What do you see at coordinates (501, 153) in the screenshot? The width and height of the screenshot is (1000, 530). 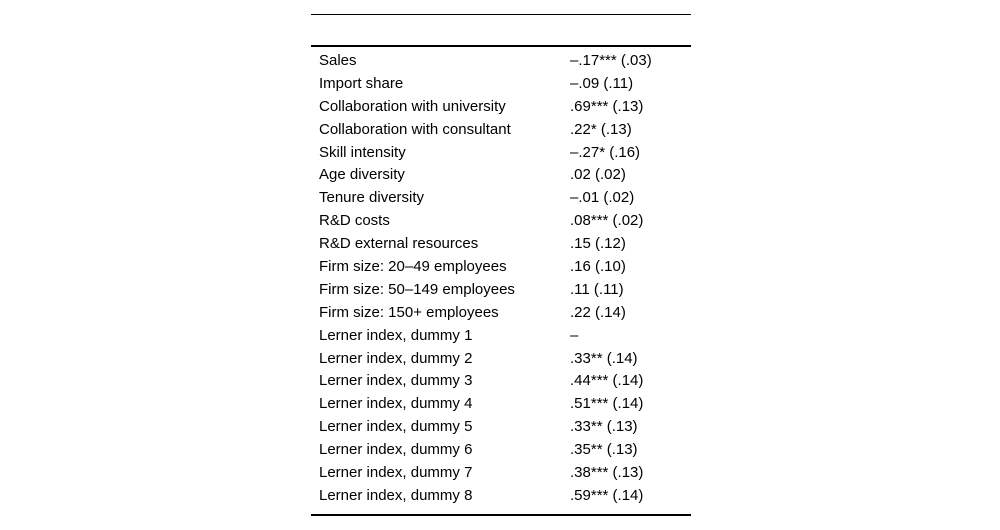 I see `table-row: Skill intensity –.27* (.16)` at bounding box center [501, 153].